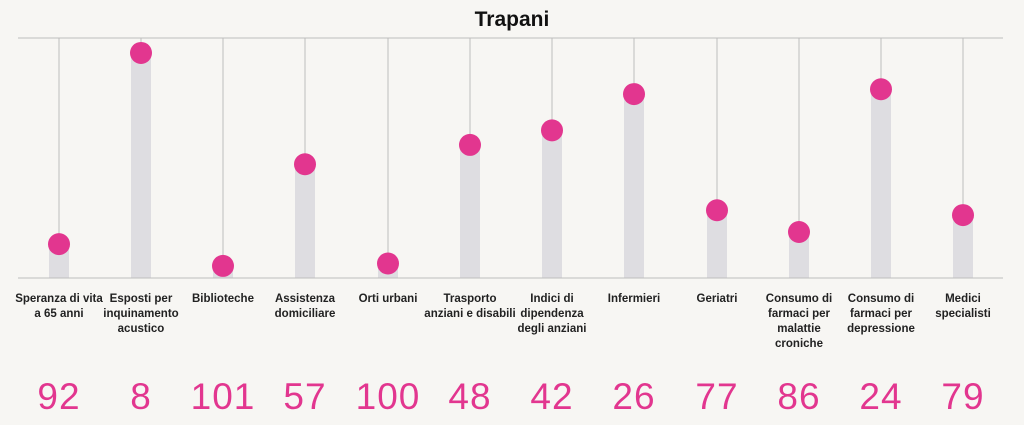  I want to click on x-tick-label: Medici specialisti, so click(963, 306).